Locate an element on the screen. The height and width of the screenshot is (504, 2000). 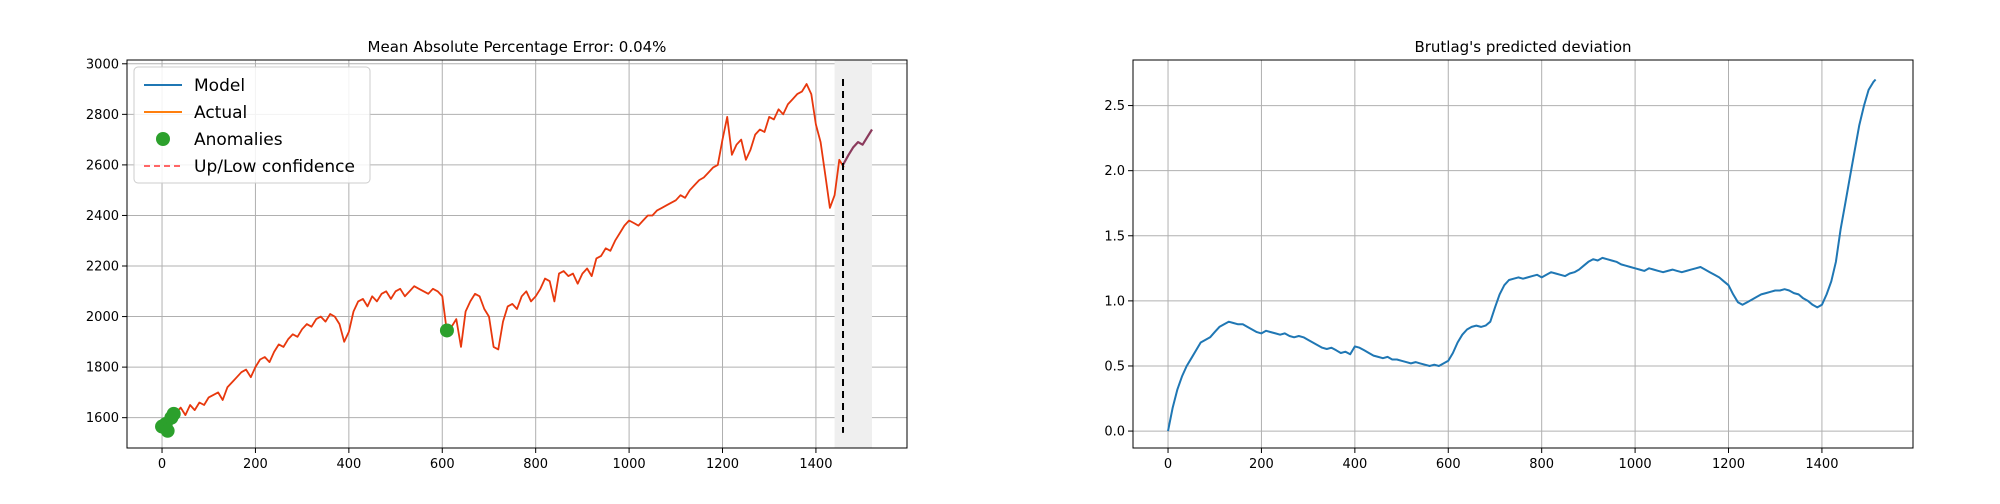
y-tick-label: 1.0 is located at coordinates (1114, 301).